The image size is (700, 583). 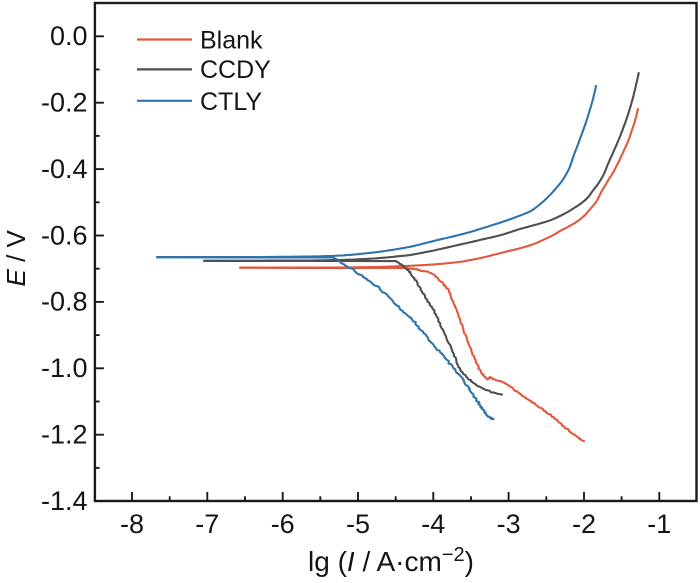 What do you see at coordinates (231, 41) in the screenshot?
I see `svg-text: Blank` at bounding box center [231, 41].